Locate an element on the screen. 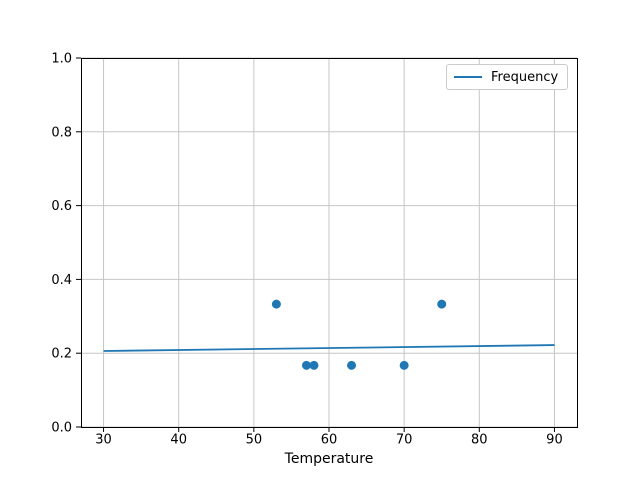  y-tick-label: 0.6 is located at coordinates (61, 206).